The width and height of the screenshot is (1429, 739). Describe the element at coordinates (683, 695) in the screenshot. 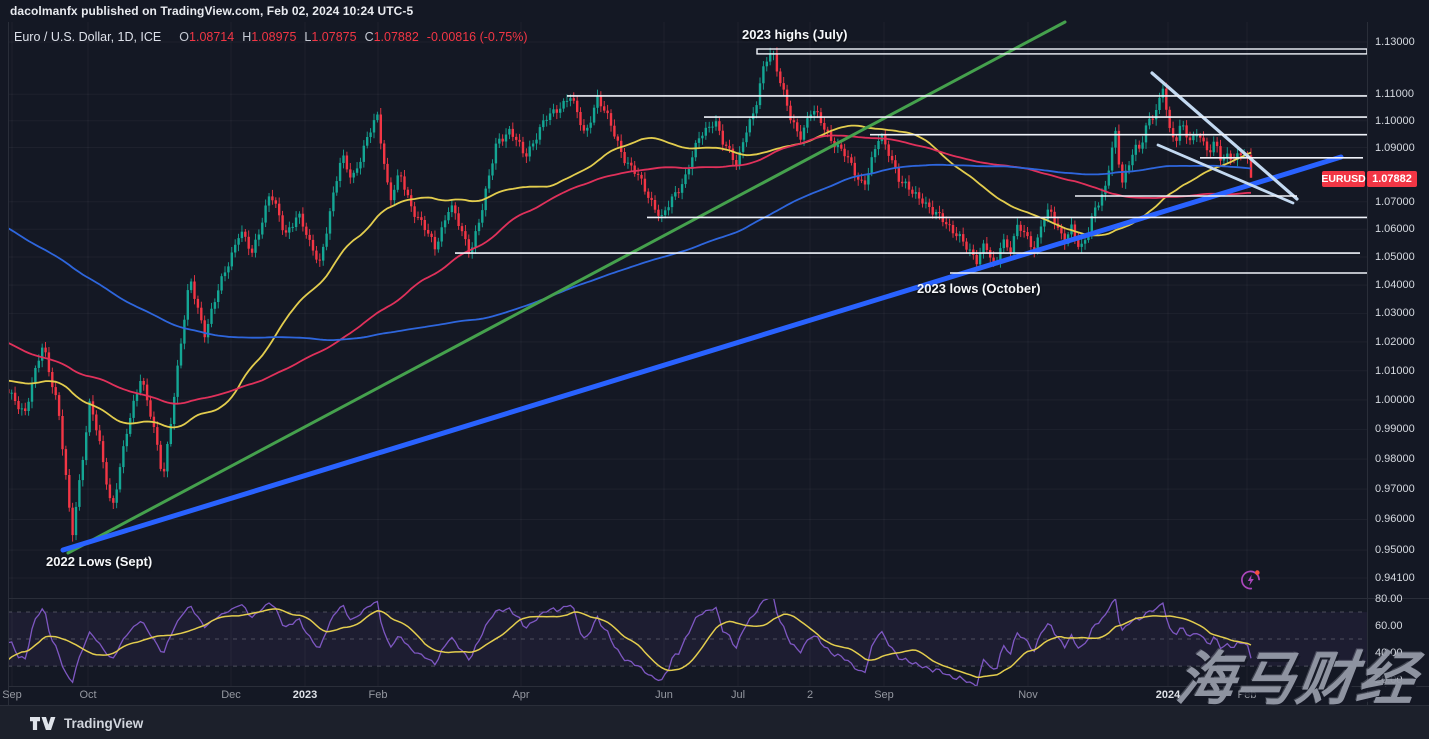

I see `time-axis: Sep Oct Dec 2023 Feb Apr Jun Jul 2 Sep Nov 2024 Feb` at that location.